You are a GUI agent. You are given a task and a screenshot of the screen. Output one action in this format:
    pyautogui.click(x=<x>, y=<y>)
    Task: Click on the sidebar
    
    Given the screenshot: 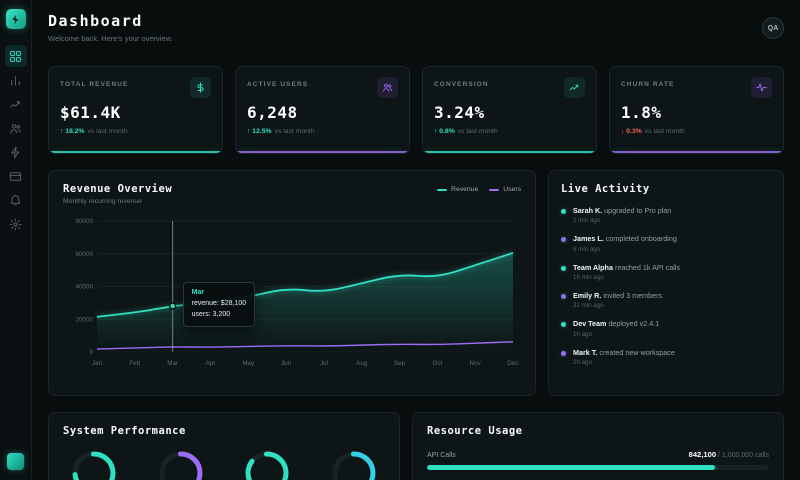 What is the action you would take?
    pyautogui.click(x=16, y=240)
    